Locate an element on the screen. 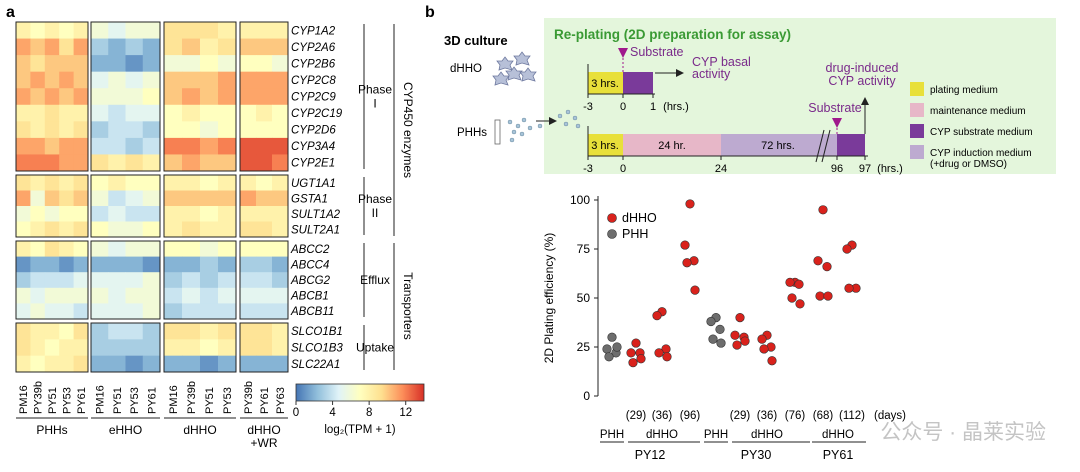  colorbar-label: log₂(TPM + 1) is located at coordinates (359, 430).